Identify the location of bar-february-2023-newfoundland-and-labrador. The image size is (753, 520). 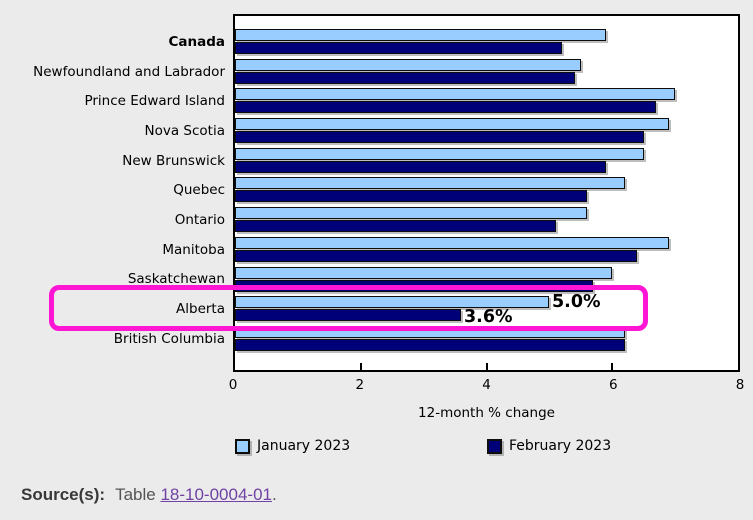
(405, 77).